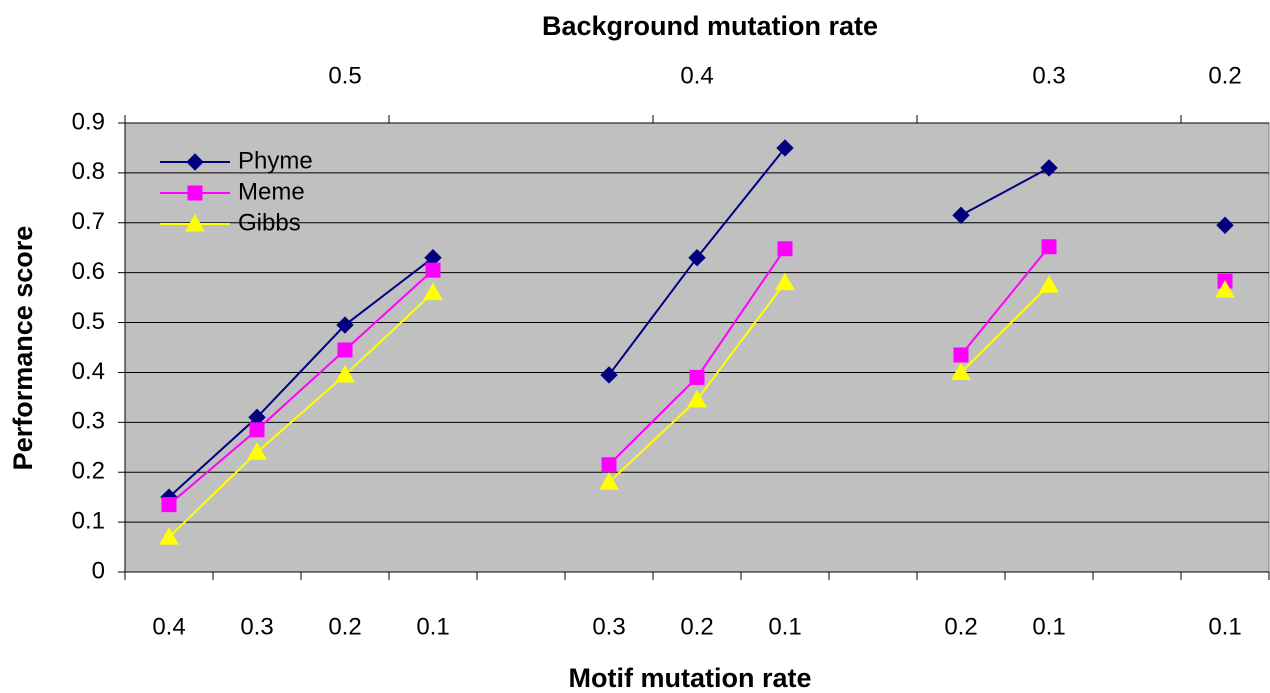 The height and width of the screenshot is (693, 1270). I want to click on y-tick-label: 0.6, so click(88, 271).